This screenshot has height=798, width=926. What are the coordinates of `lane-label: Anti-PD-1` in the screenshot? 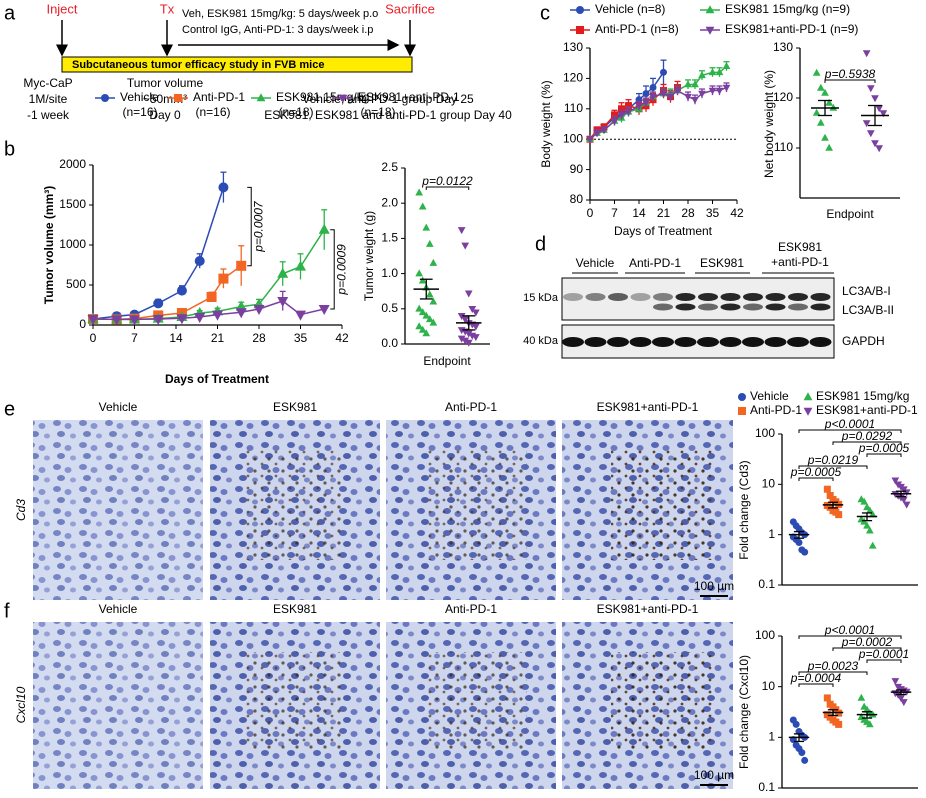 It's located at (655, 263).